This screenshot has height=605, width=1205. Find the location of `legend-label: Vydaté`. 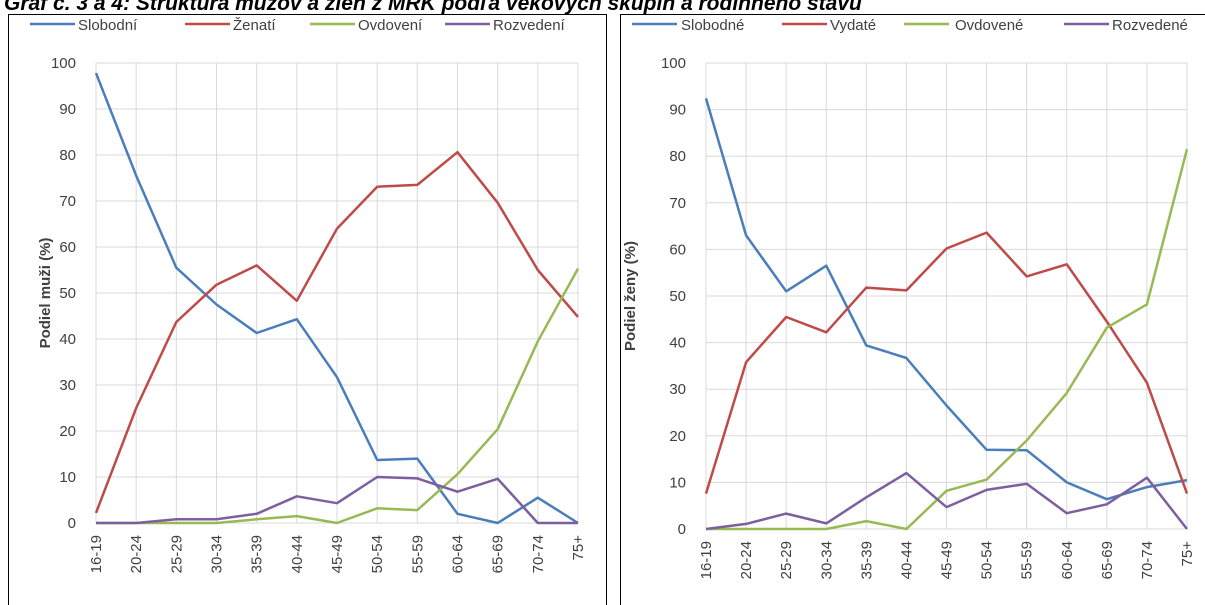

legend-label: Vydaté is located at coordinates (853, 25).